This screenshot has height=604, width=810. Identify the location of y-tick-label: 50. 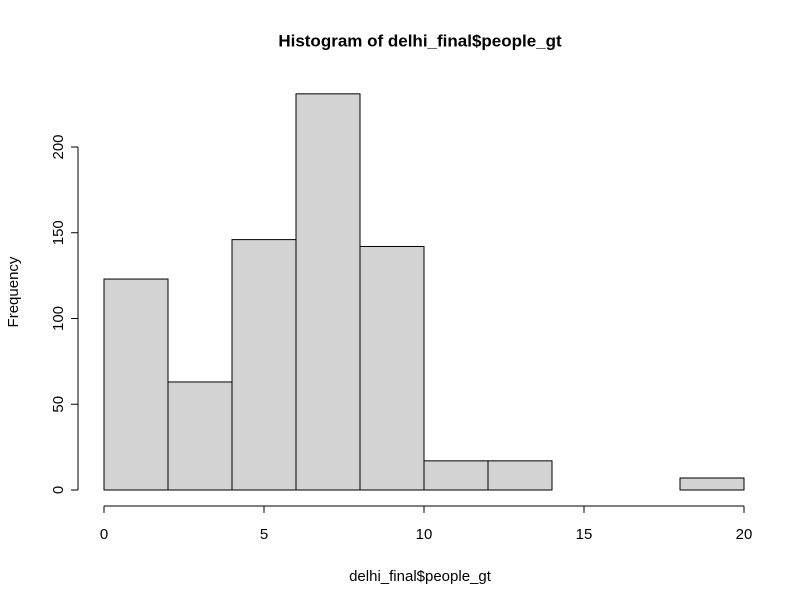
(58, 404).